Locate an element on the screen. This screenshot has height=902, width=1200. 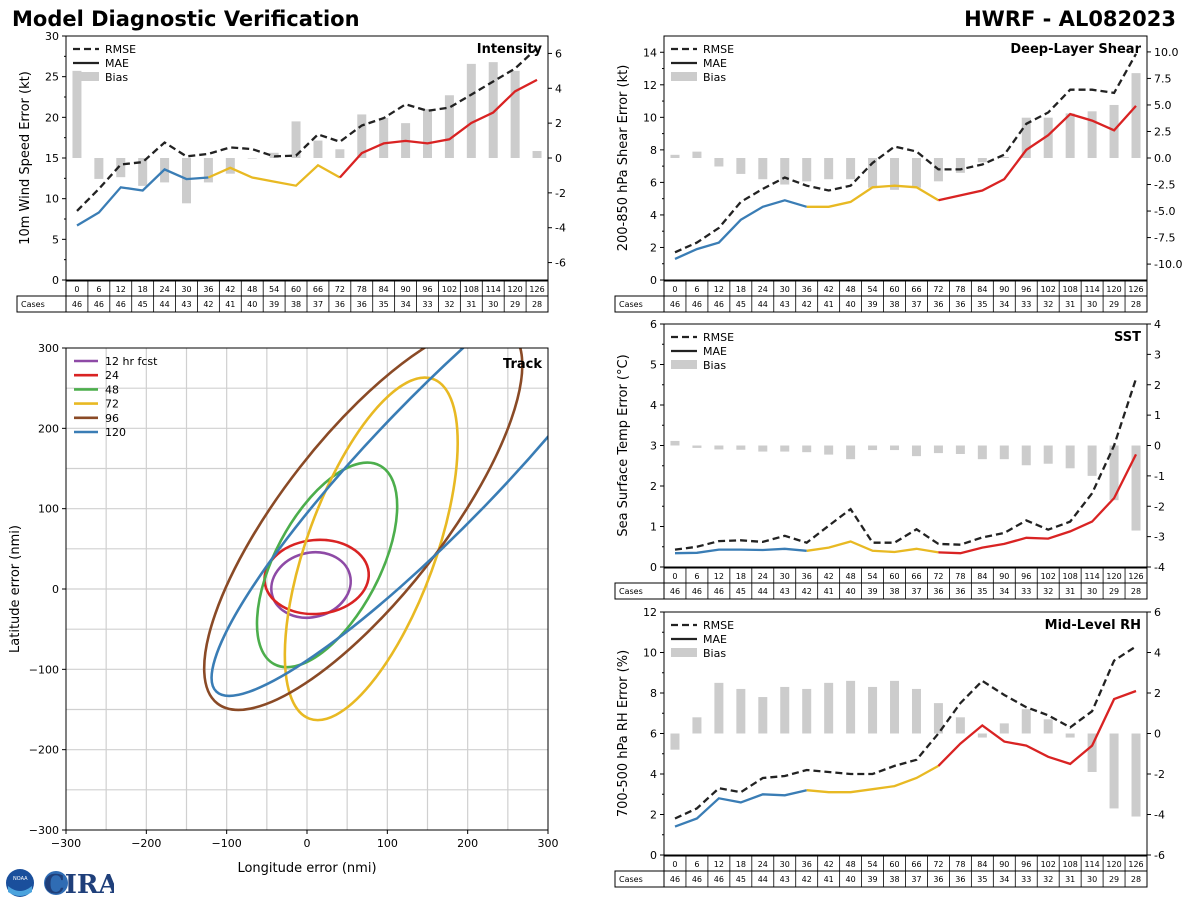
mae-line-rh is located at coordinates (872, 779).